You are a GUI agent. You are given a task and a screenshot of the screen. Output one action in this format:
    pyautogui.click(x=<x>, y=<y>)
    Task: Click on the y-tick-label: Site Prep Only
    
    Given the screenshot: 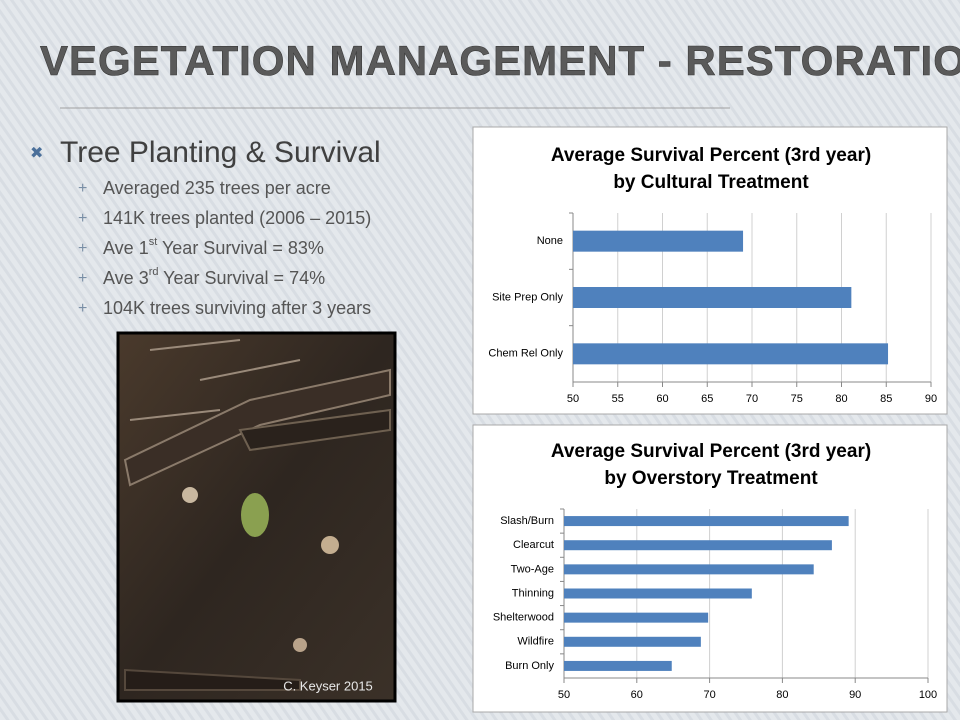 What is the action you would take?
    pyautogui.click(x=527, y=297)
    